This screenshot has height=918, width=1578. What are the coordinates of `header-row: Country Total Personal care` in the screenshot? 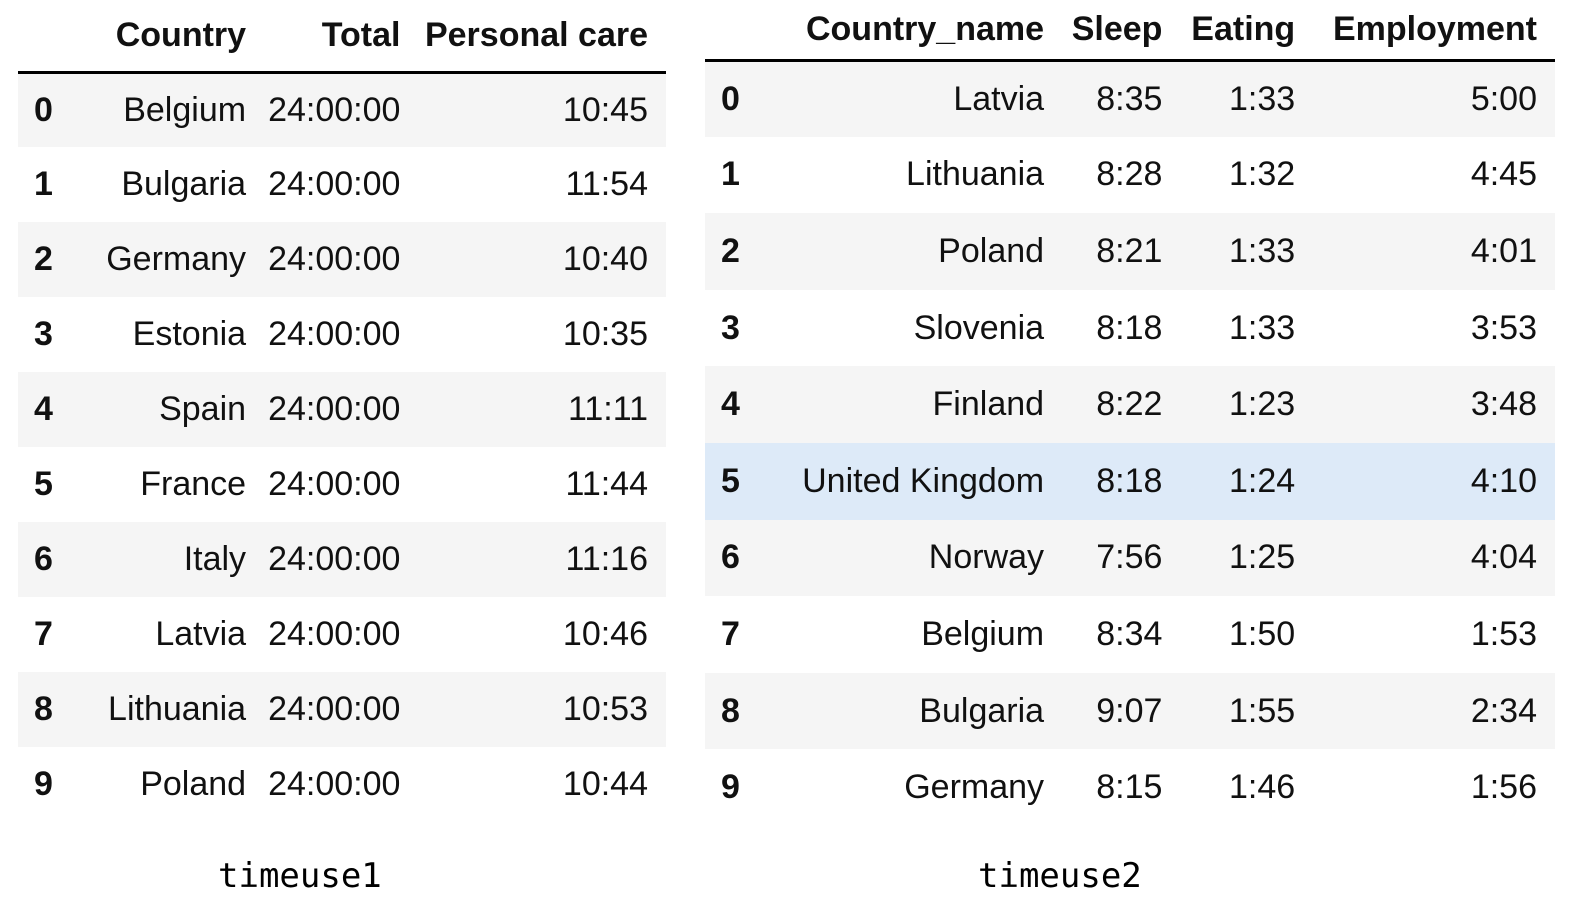 It's located at (342, 37).